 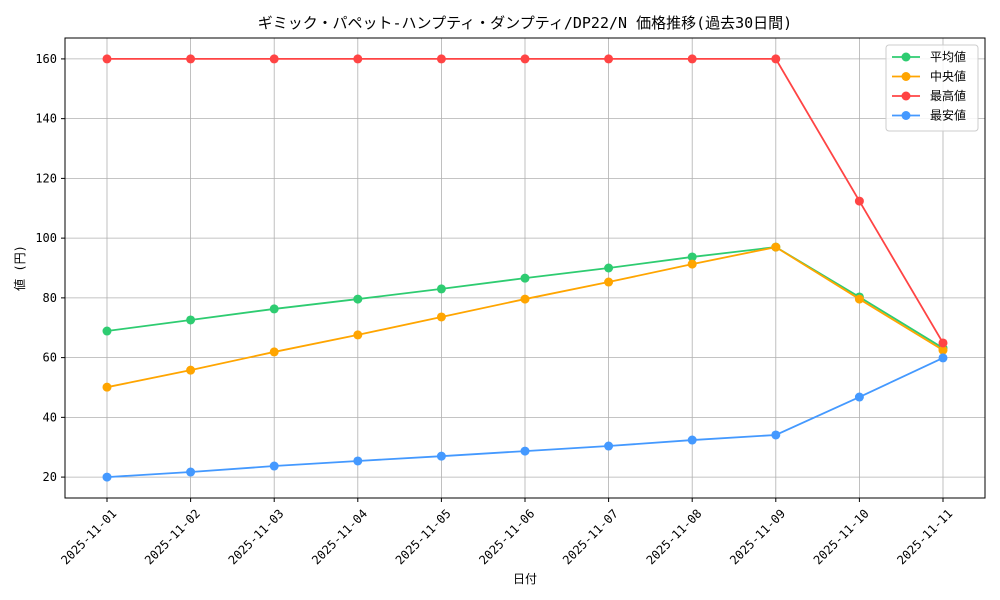 I want to click on legend-box, so click(x=932, y=88).